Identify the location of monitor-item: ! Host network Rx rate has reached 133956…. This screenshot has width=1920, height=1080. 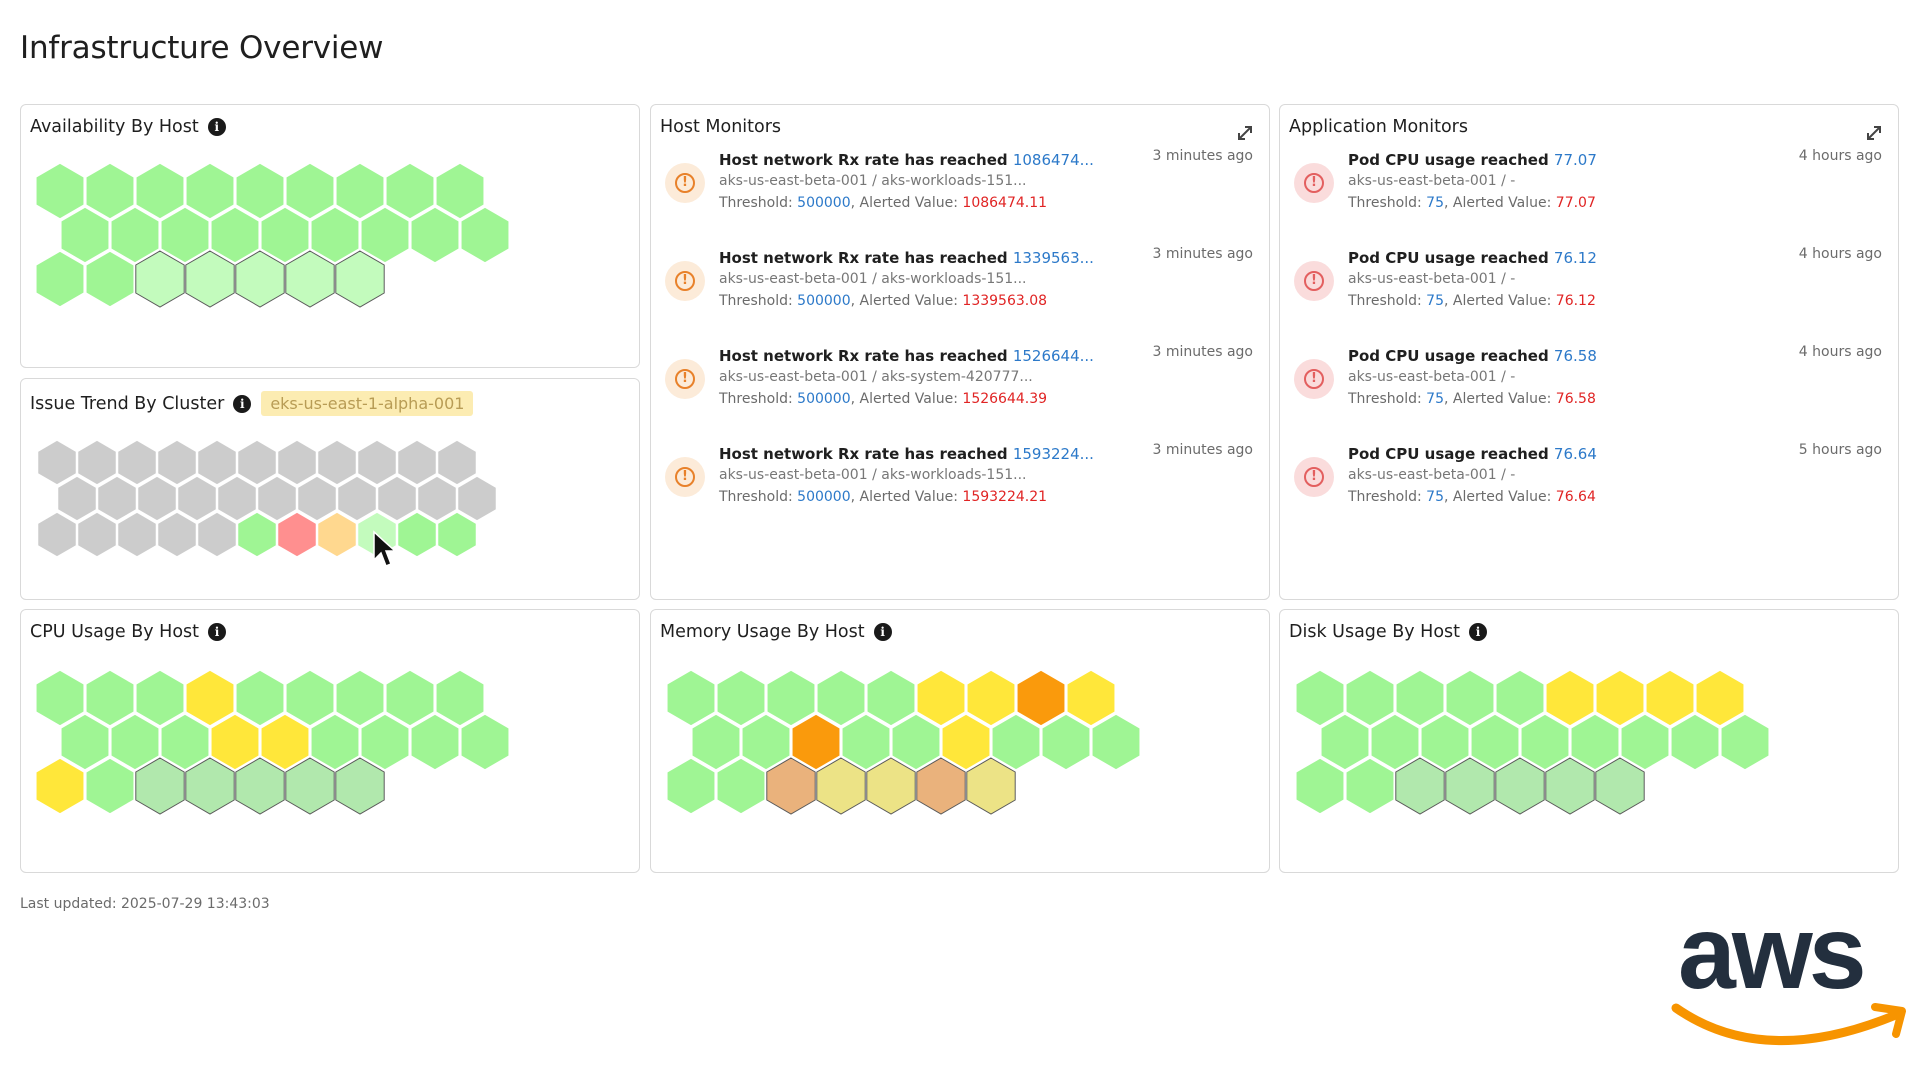
(960, 301).